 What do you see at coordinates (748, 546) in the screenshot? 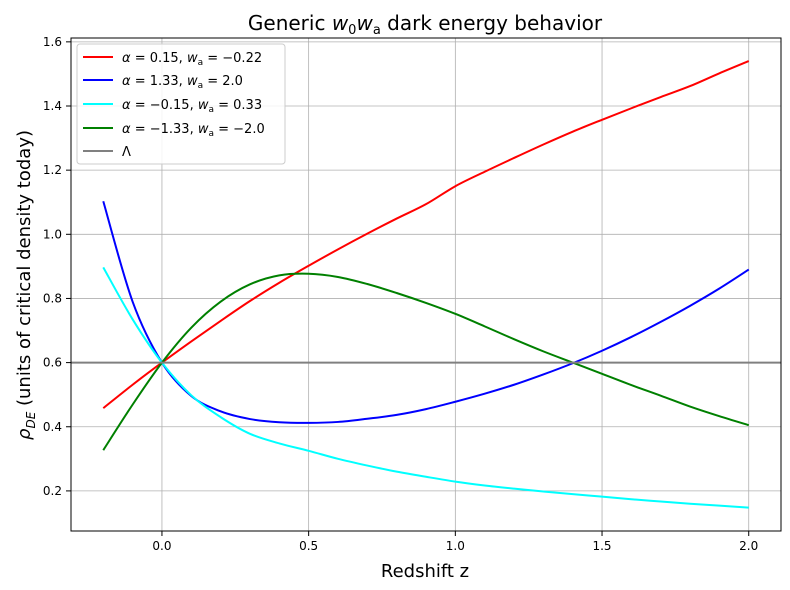
I see `x-tick-label: 2.0` at bounding box center [748, 546].